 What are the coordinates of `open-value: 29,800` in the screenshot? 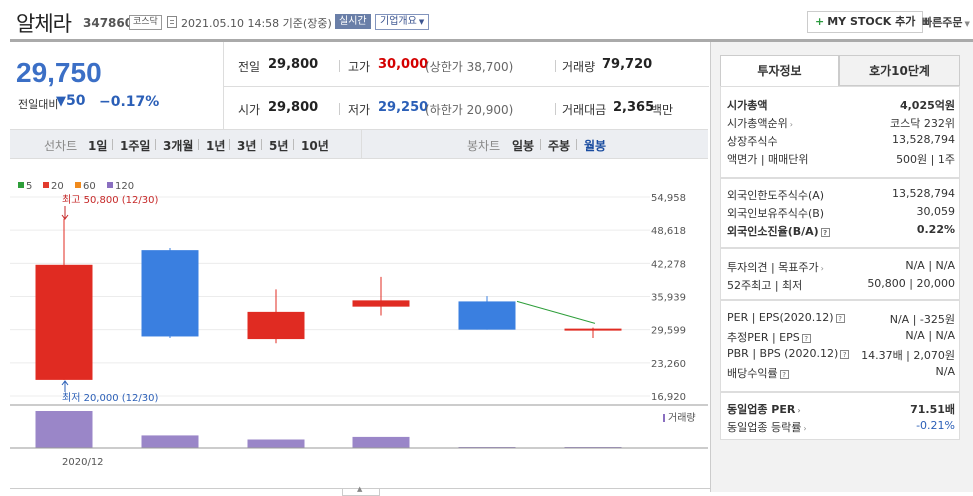 It's located at (293, 107).